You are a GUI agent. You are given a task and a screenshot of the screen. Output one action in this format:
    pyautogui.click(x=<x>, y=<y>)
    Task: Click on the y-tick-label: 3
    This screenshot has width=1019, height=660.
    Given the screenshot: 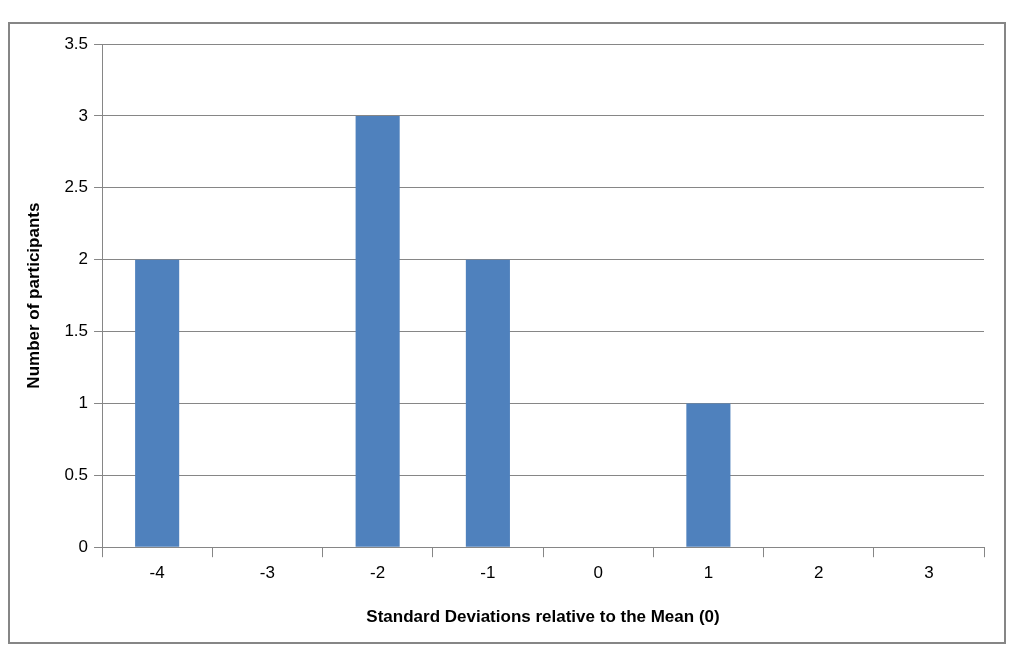 What is the action you would take?
    pyautogui.click(x=83, y=115)
    